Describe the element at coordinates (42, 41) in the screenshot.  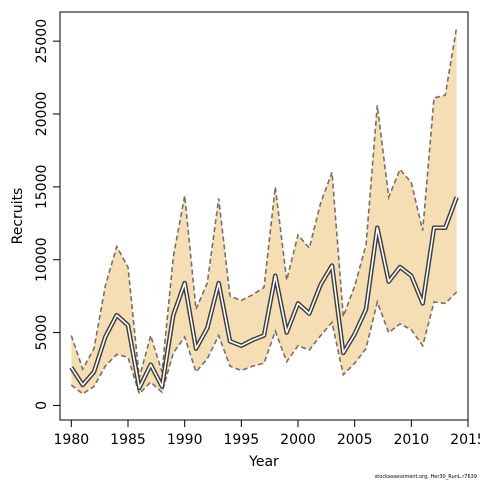
I see `y-tick-label: 25000` at that location.